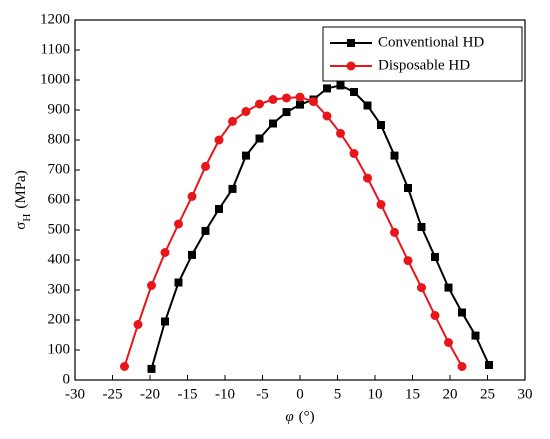  What do you see at coordinates (59, 289) in the screenshot?
I see `y-tick-label: 300` at bounding box center [59, 289].